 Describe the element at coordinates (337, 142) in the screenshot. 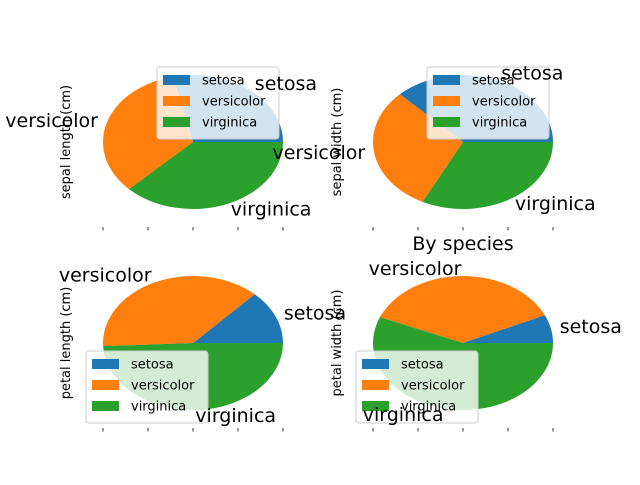

I see `y-axis-label: sepal width (cm)` at that location.